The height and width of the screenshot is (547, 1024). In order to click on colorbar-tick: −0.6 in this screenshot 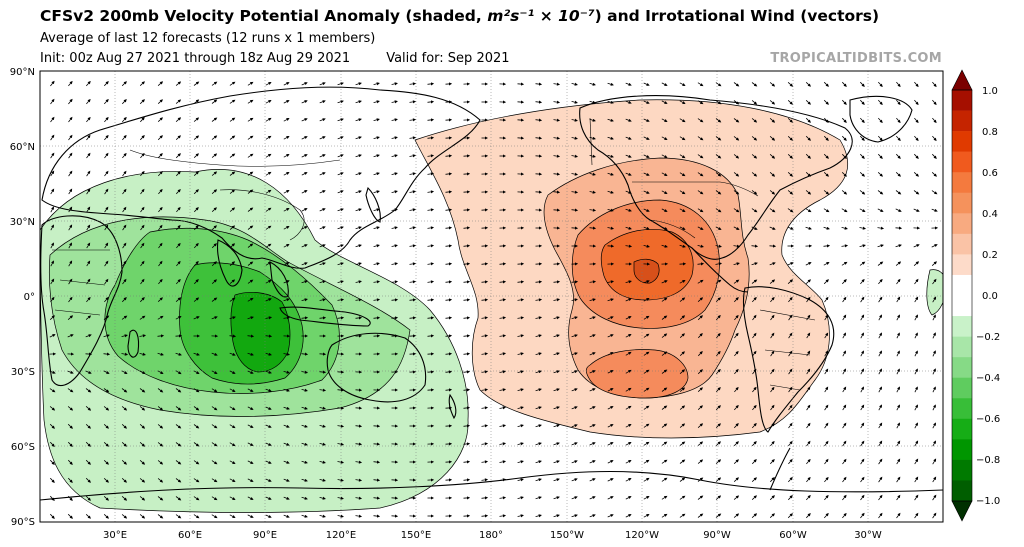, I will do `click(988, 419)`.